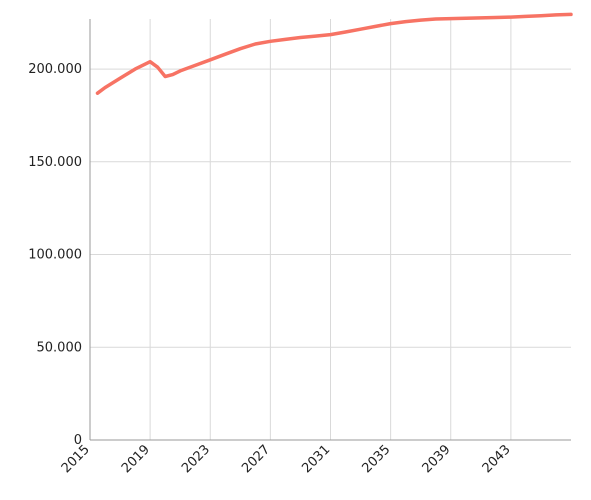  I want to click on series-line, so click(334, 53).